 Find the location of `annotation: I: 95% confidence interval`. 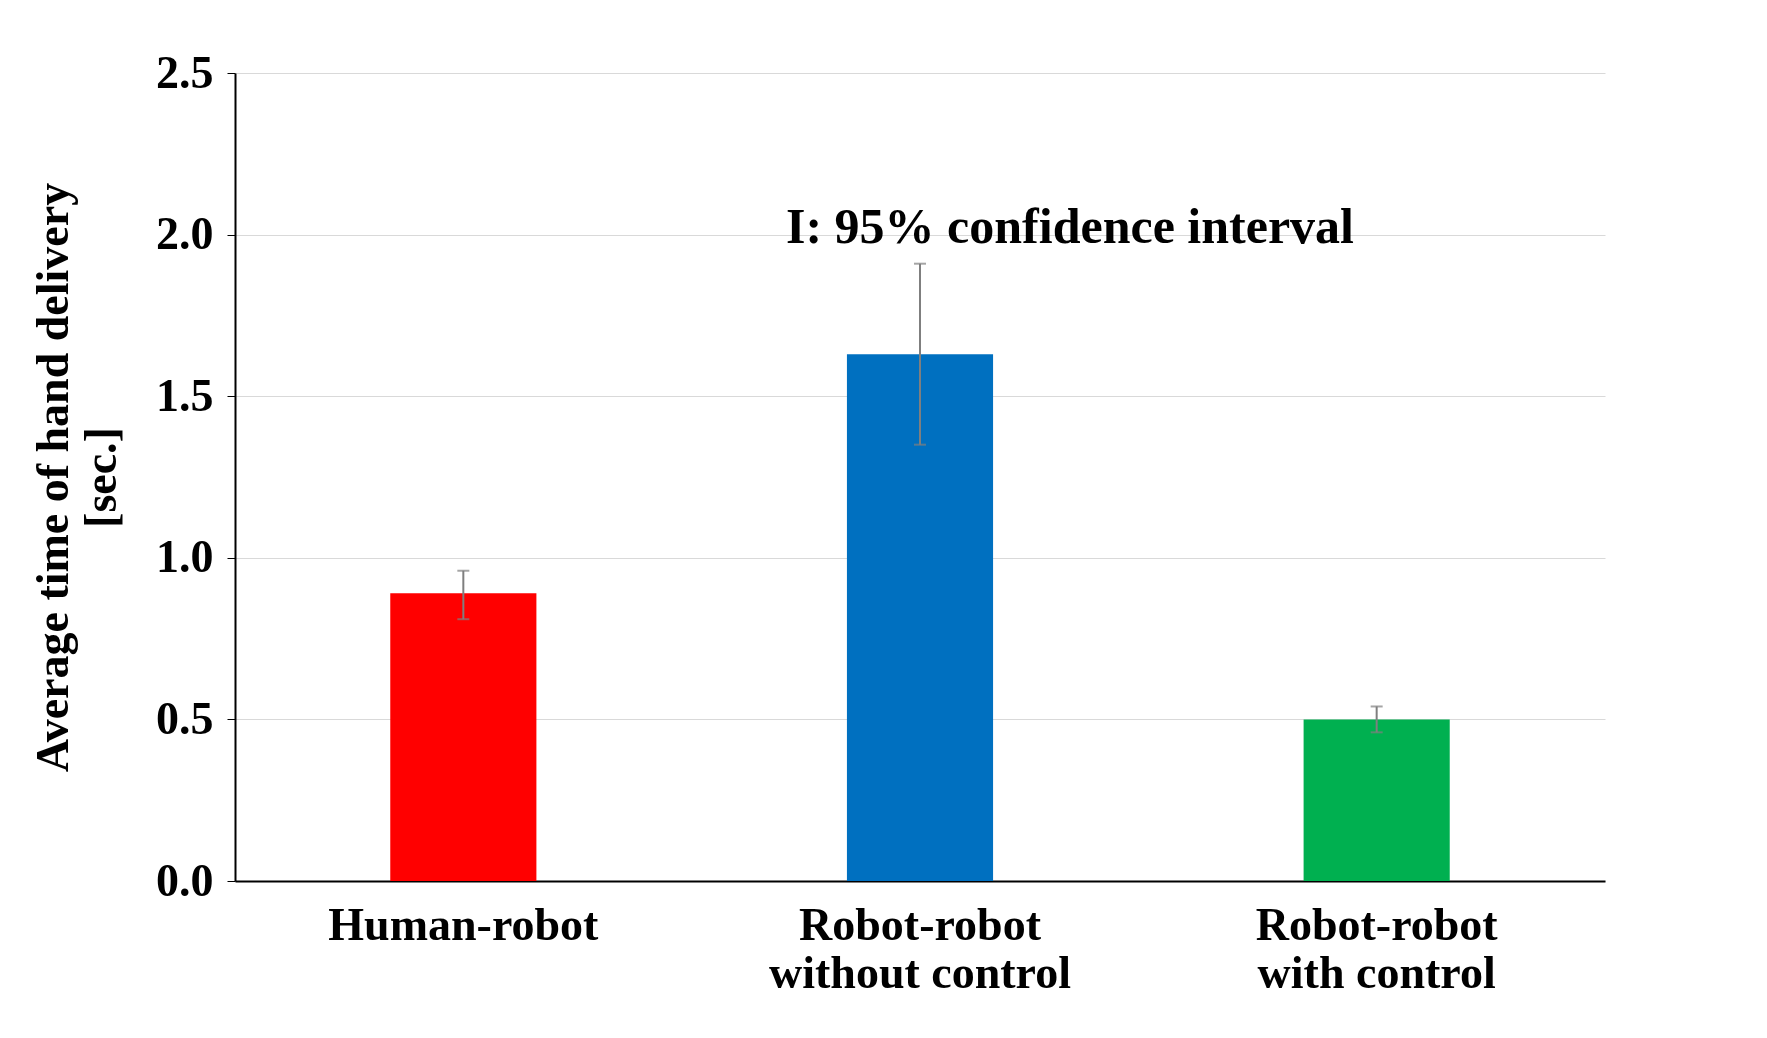

annotation: I: 95% confidence interval is located at coordinates (1070, 226).